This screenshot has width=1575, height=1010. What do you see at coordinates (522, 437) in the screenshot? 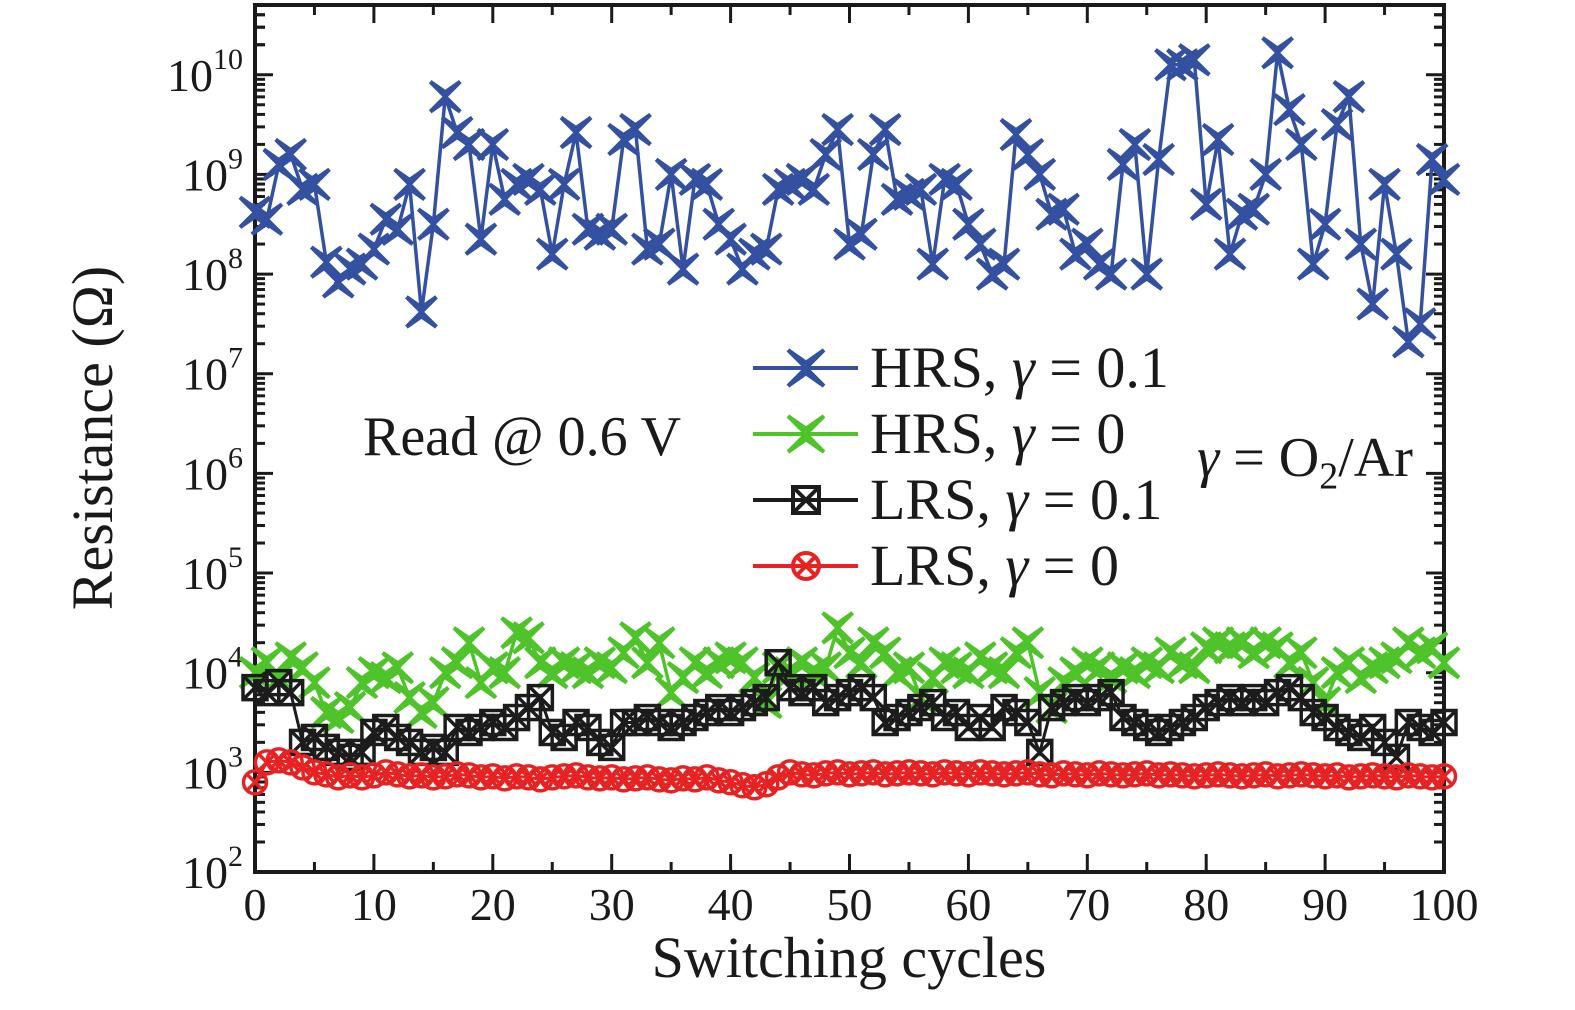
I see `text-part: Read @ 0.6 V` at bounding box center [522, 437].